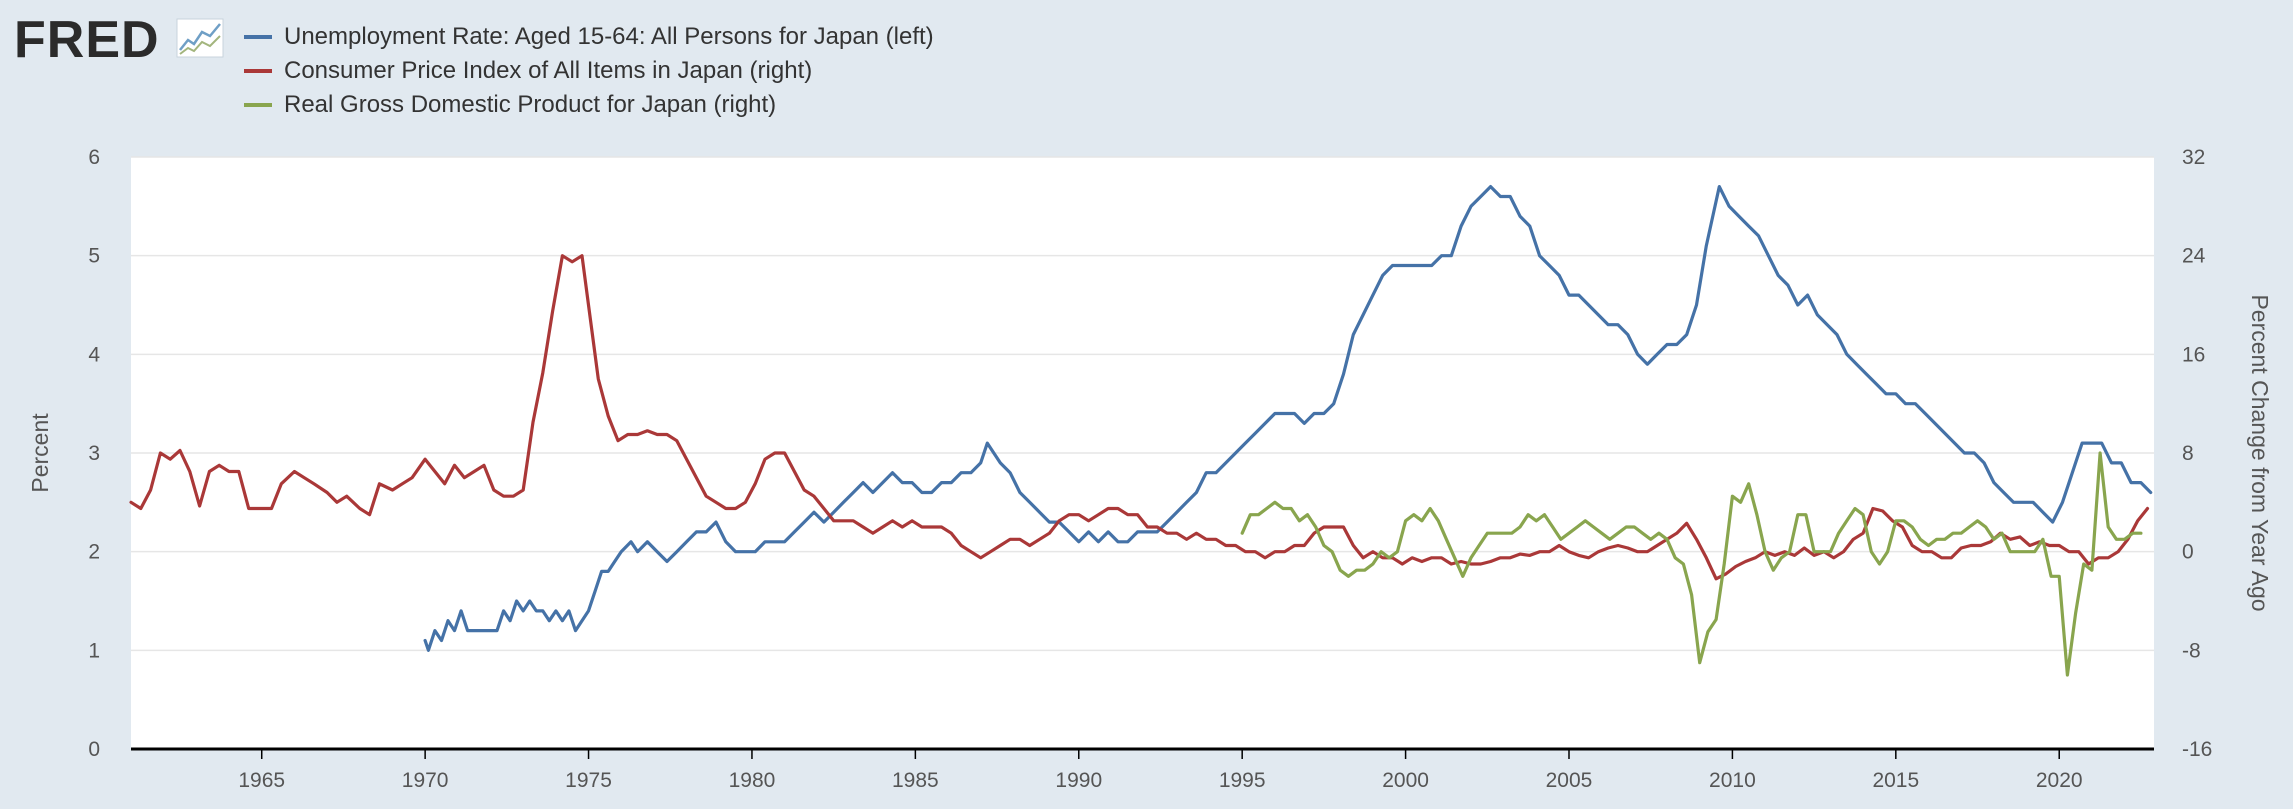  Describe the element at coordinates (2059, 780) in the screenshot. I see `x-tick-label: 2020` at that location.